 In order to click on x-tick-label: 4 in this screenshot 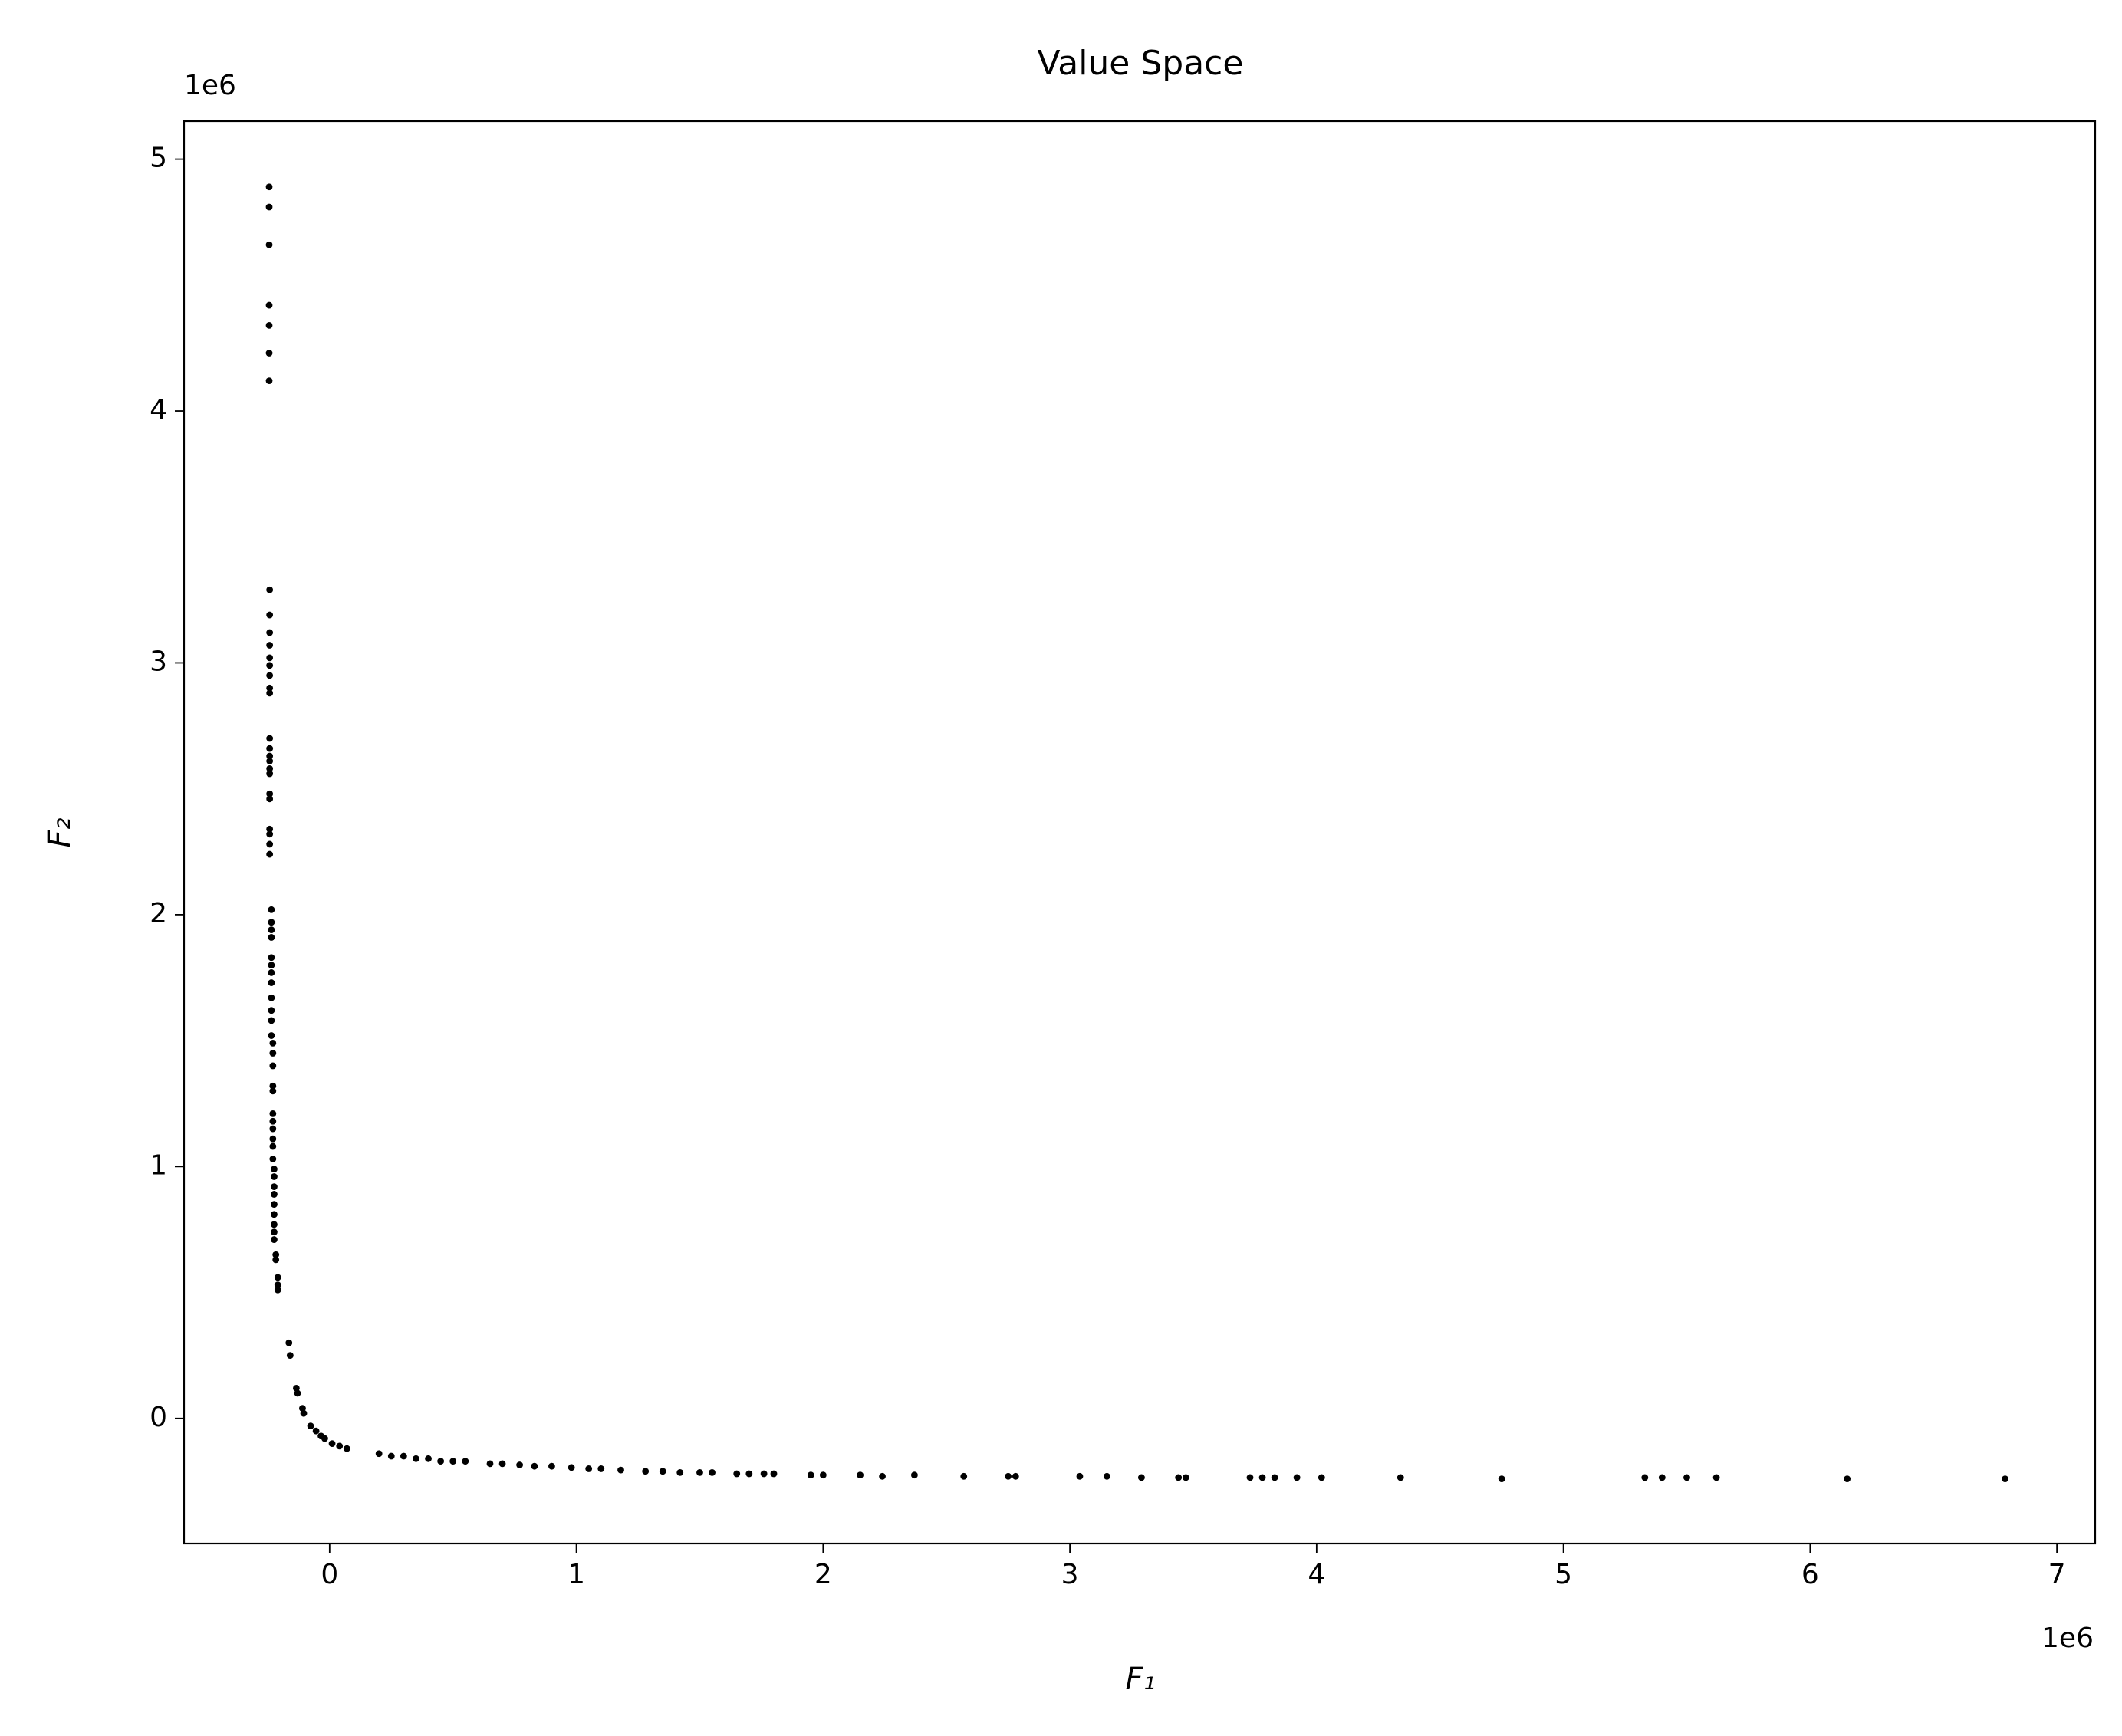, I will do `click(1316, 1575)`.